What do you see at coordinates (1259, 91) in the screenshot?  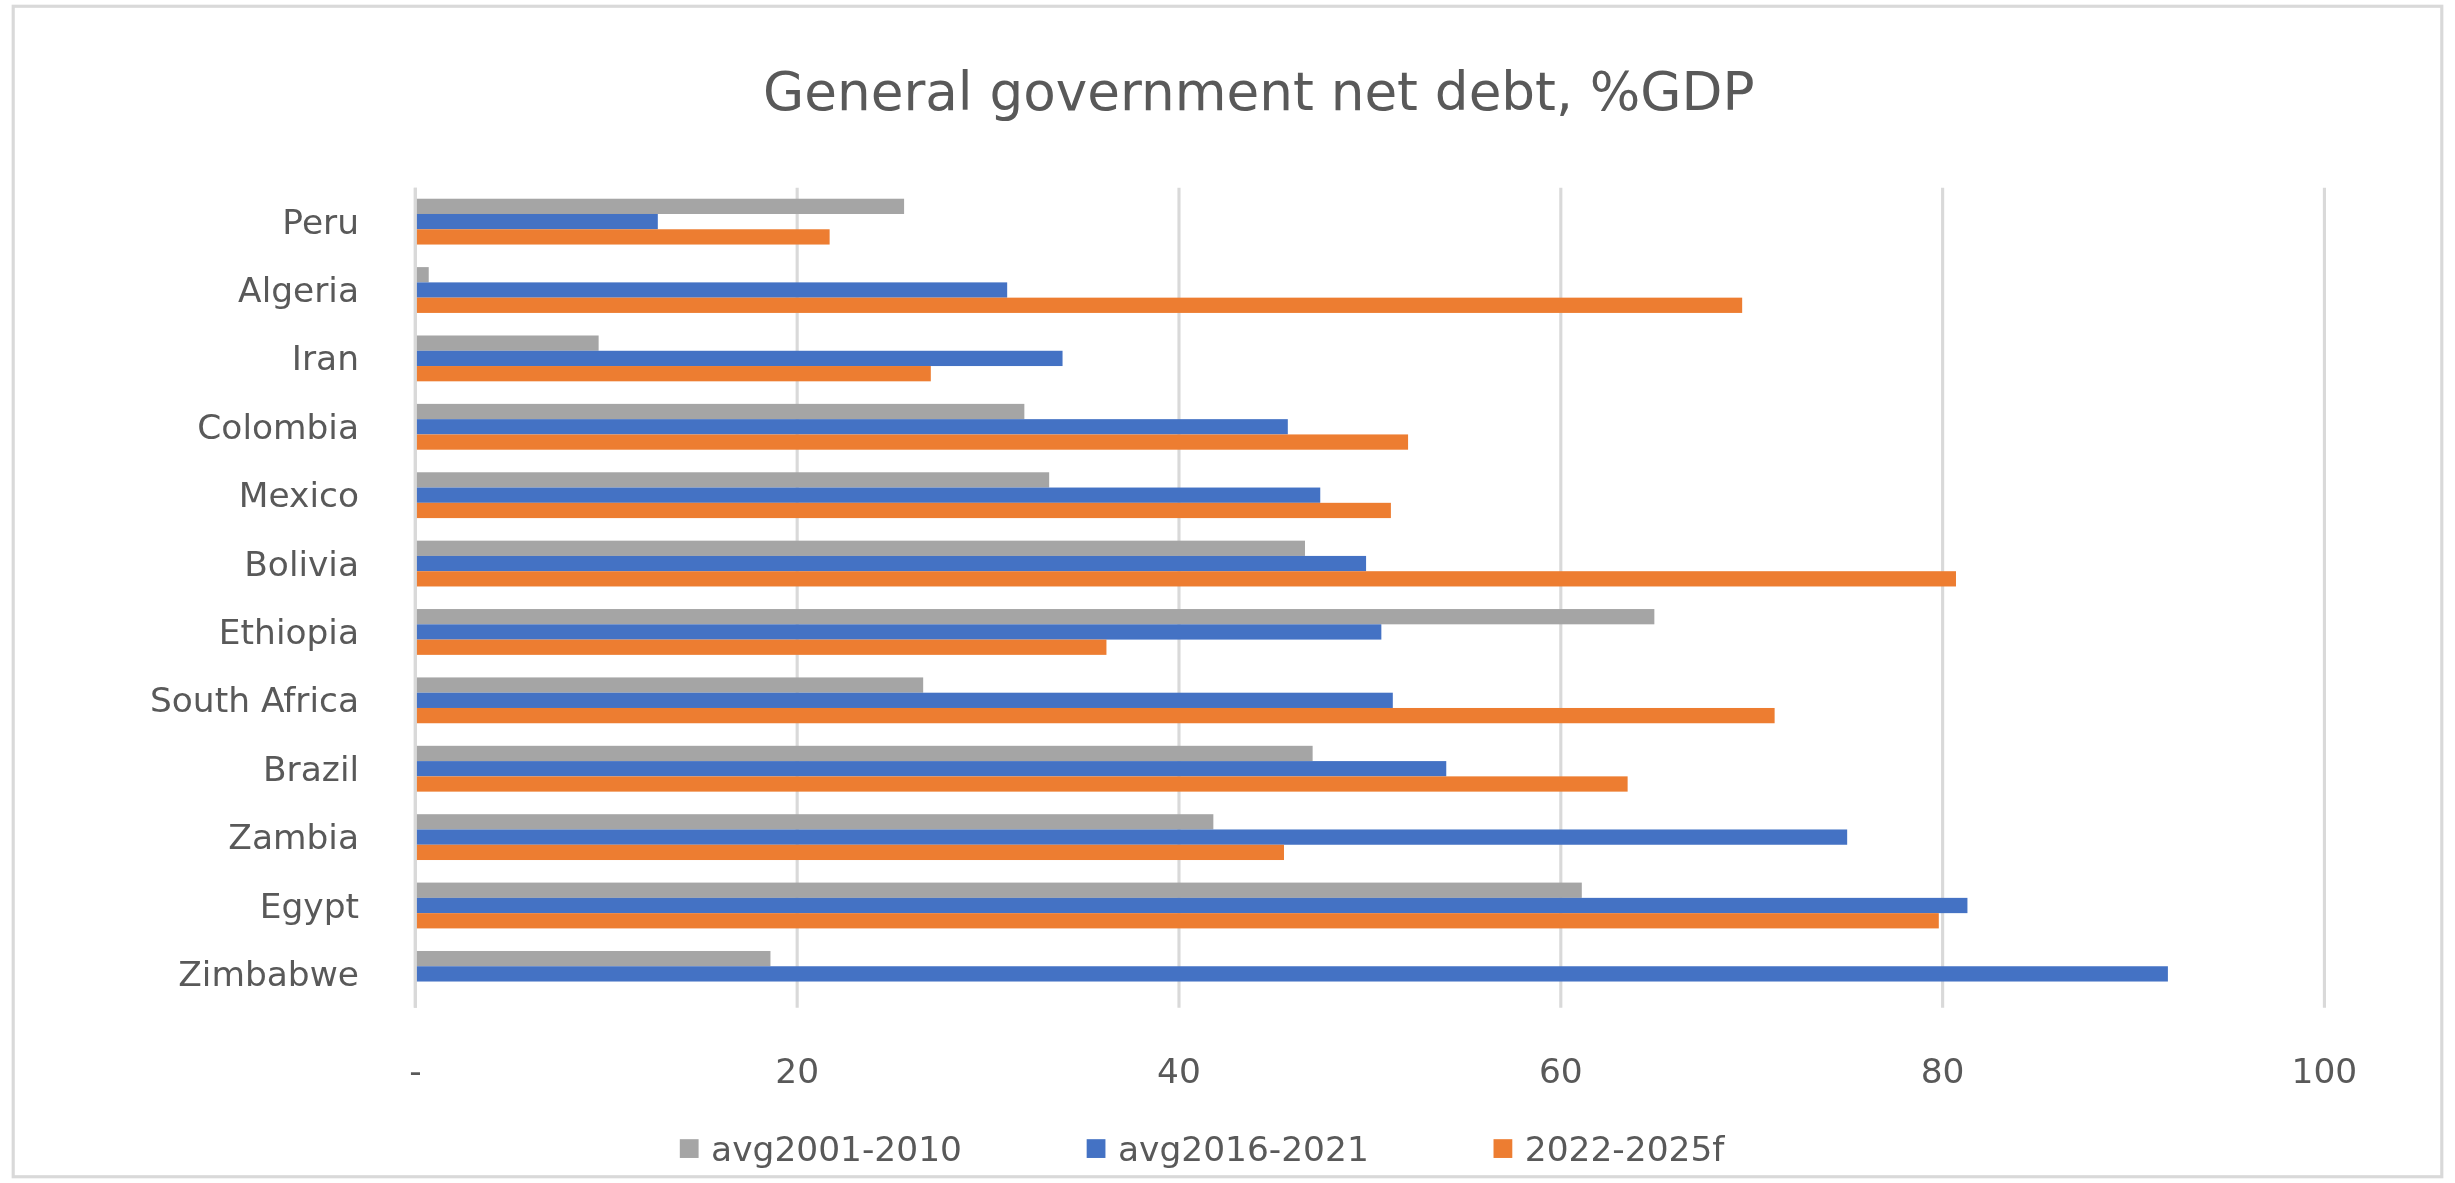 I see `chart-title: General government net debt, %GDP` at bounding box center [1259, 91].